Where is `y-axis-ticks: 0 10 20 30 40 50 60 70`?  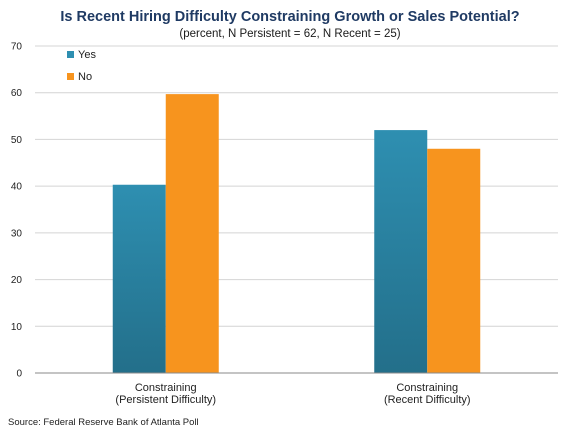 y-axis-ticks: 0 10 20 30 40 50 60 70 is located at coordinates (17, 211).